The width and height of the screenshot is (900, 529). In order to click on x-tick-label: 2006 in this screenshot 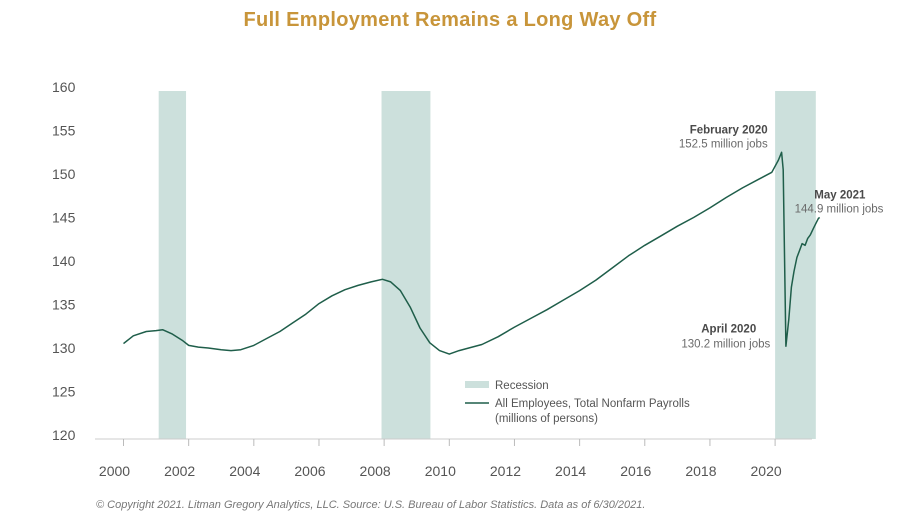, I will do `click(309, 471)`.